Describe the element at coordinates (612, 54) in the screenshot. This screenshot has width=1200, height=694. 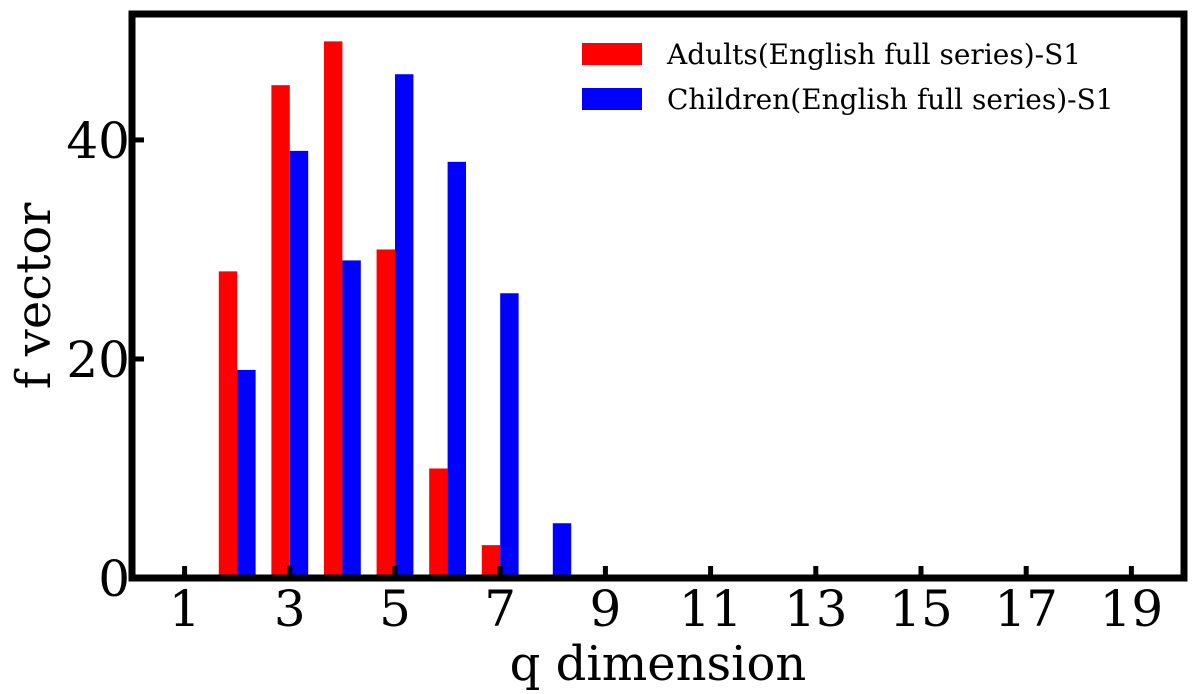
I see `legend-swatch-adults` at that location.